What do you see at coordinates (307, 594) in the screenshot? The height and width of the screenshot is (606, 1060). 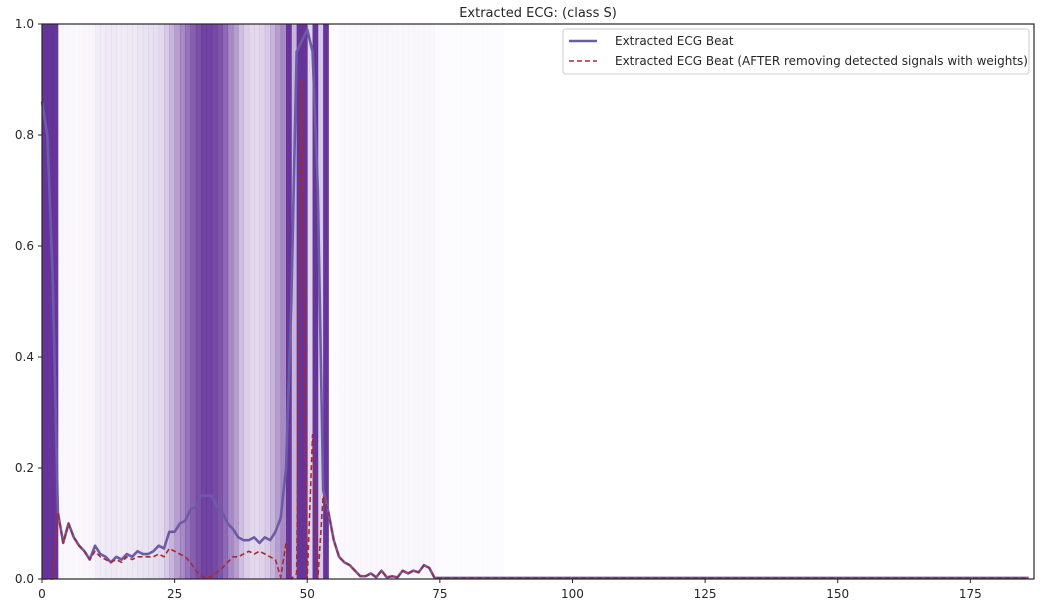 I see `x-tick-label: 50` at bounding box center [307, 594].